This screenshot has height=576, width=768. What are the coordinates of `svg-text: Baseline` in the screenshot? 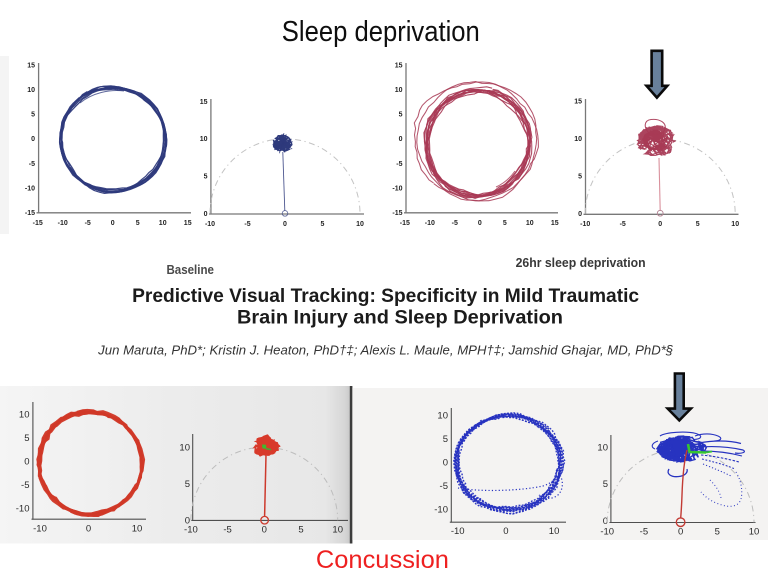 It's located at (190, 269).